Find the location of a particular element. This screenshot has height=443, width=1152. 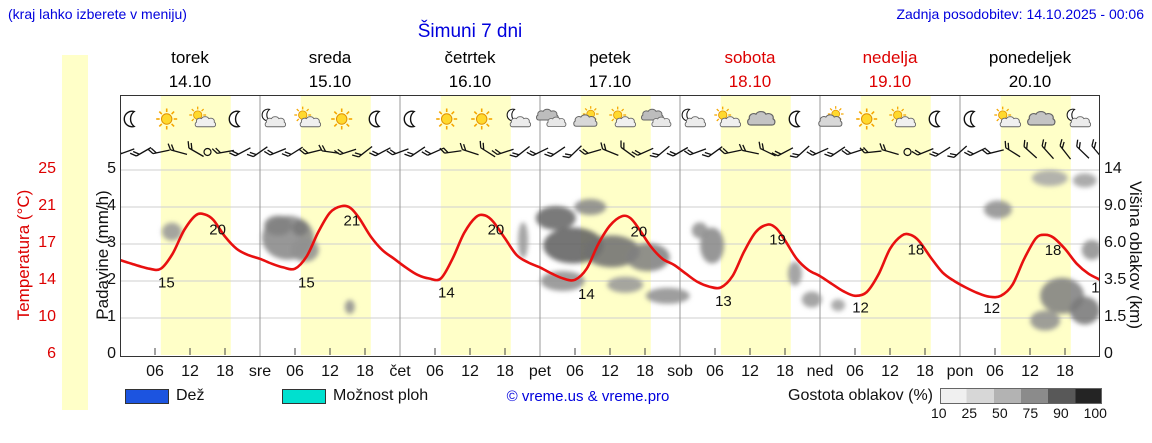

temperature-tick: 21 is located at coordinates (47, 205).